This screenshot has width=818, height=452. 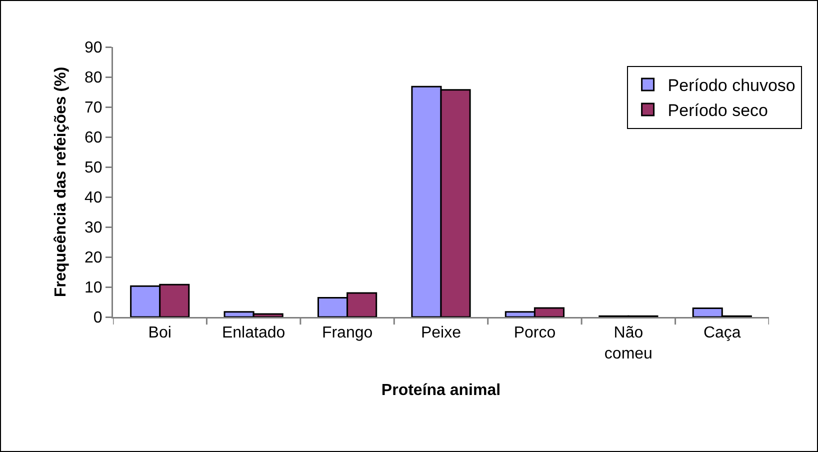 What do you see at coordinates (732, 86) in the screenshot?
I see `legend-label: Período chuvoso` at bounding box center [732, 86].